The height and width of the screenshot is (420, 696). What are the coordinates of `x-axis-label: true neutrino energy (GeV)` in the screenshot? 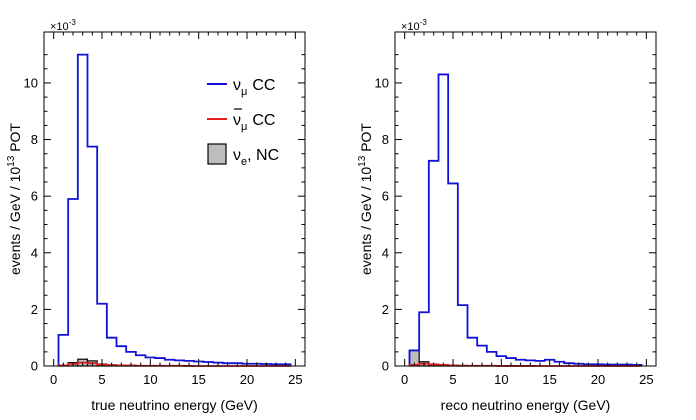 It's located at (174, 405).